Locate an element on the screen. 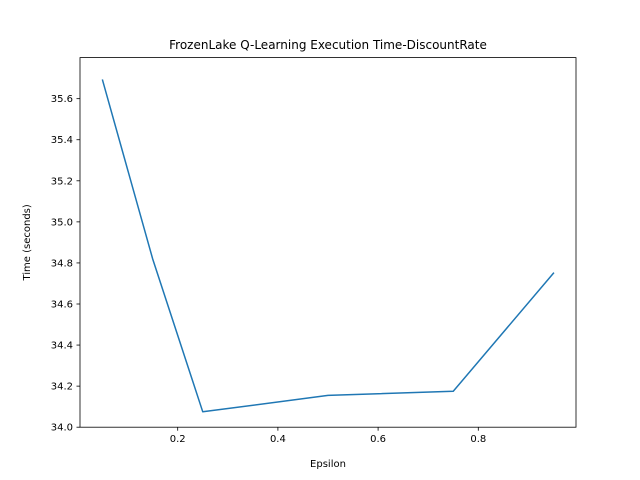  y-tick-label-4: 34.8 is located at coordinates (62, 263).